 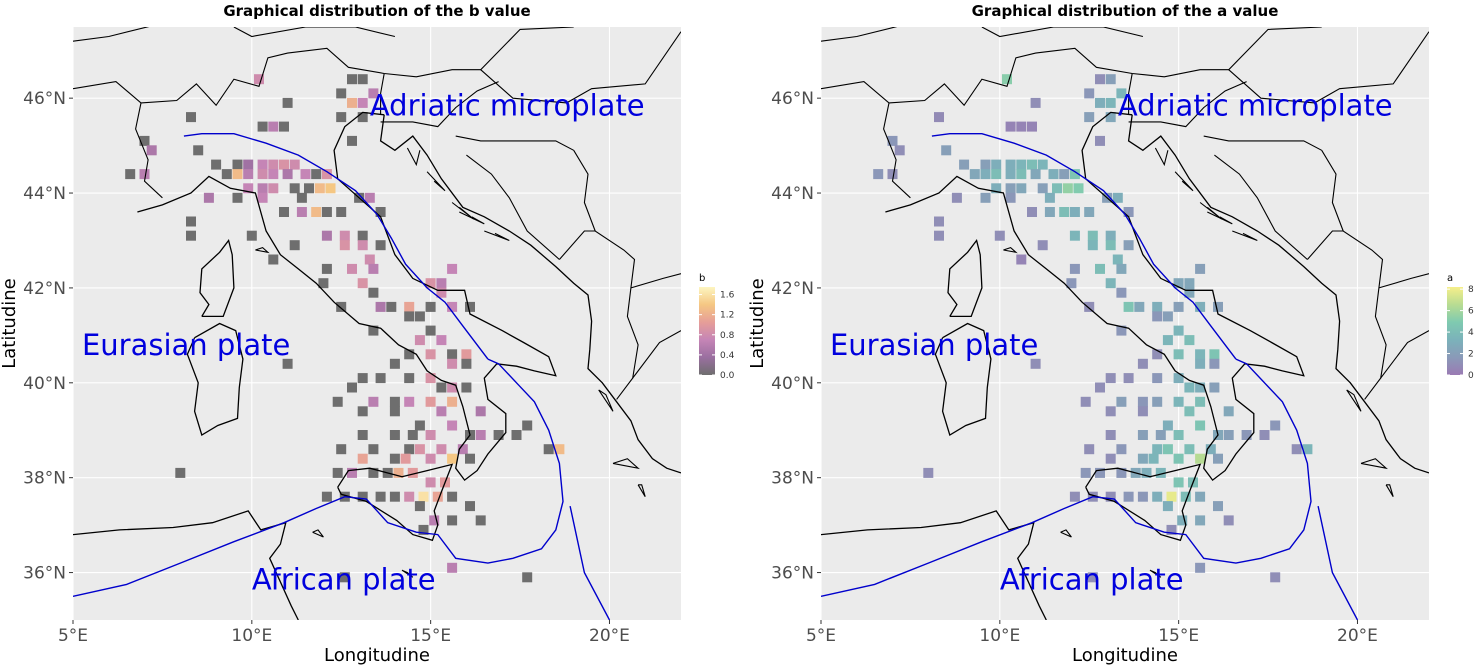 What do you see at coordinates (1471, 333) in the screenshot?
I see `legend-tick-label: 4` at bounding box center [1471, 333].